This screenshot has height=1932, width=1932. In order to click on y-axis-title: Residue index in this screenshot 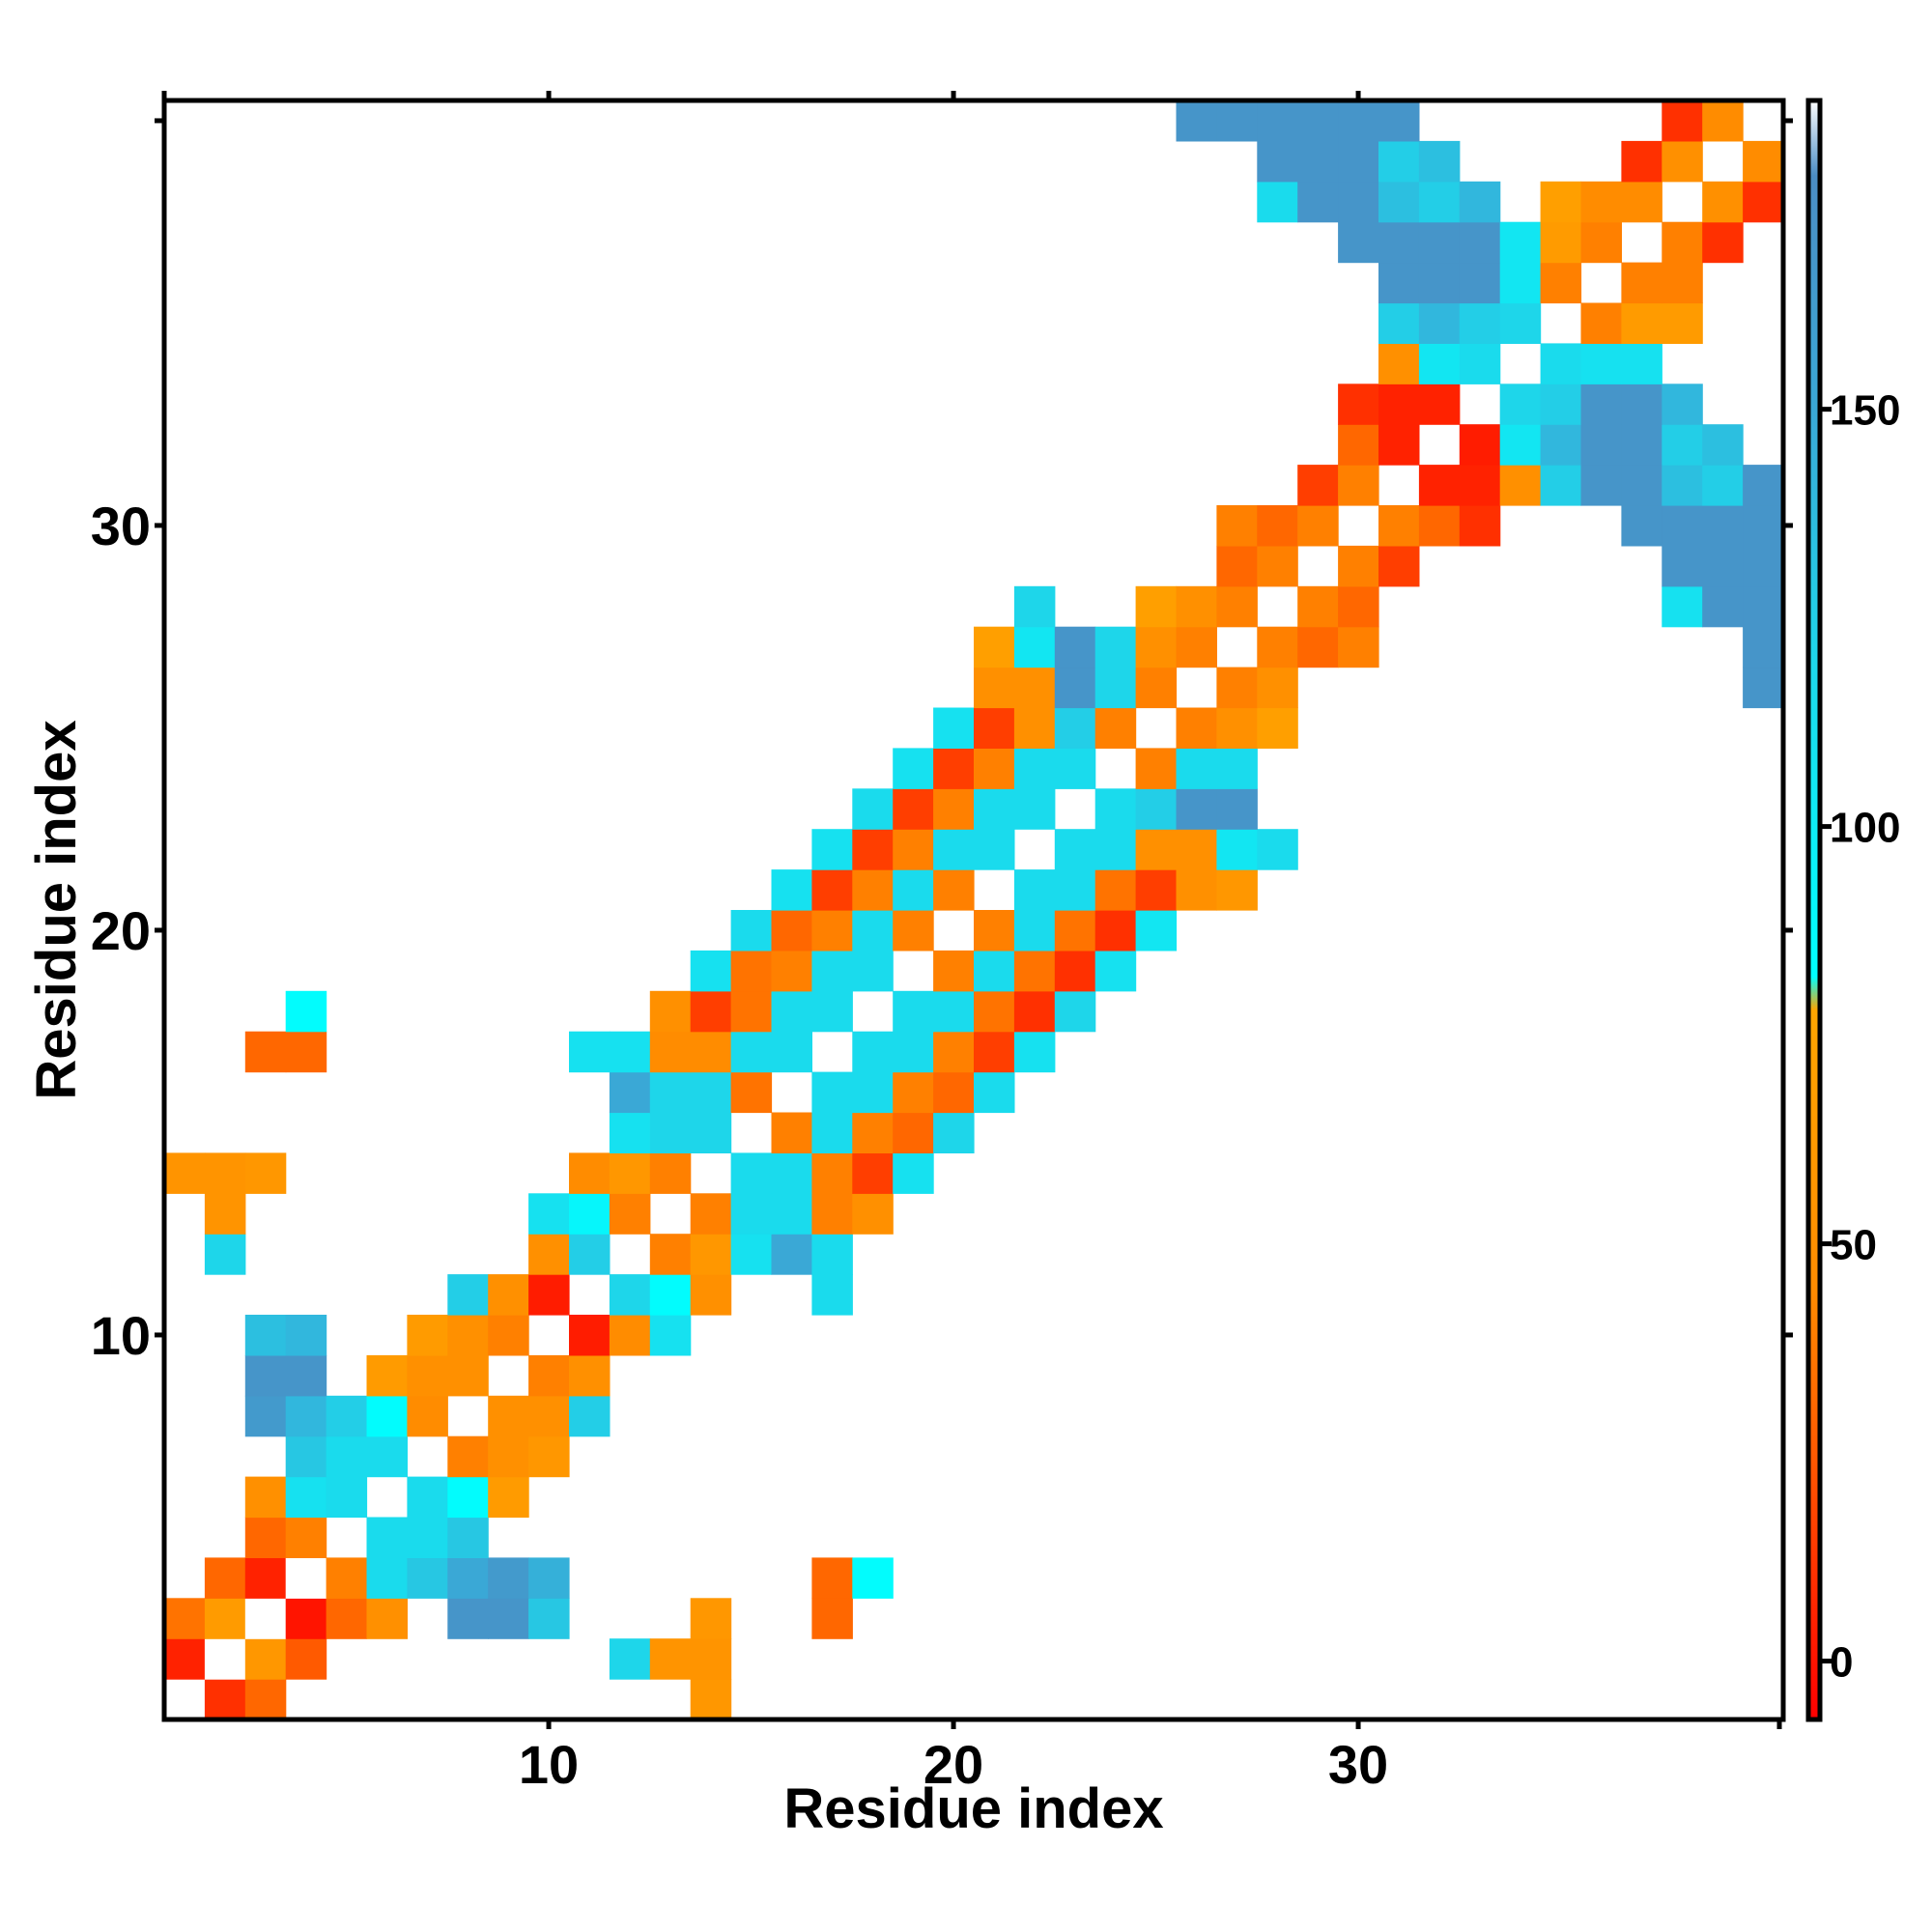, I will do `click(56, 909)`.